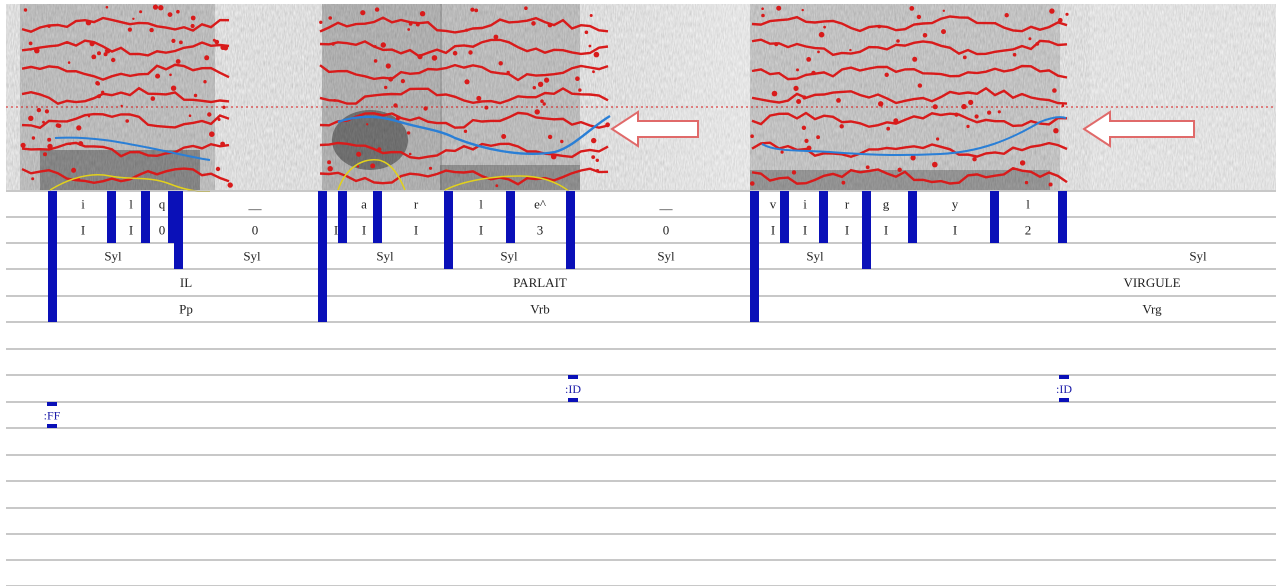 The height and width of the screenshot is (586, 1283). What do you see at coordinates (186, 282) in the screenshot?
I see `interval-label: IL` at bounding box center [186, 282].